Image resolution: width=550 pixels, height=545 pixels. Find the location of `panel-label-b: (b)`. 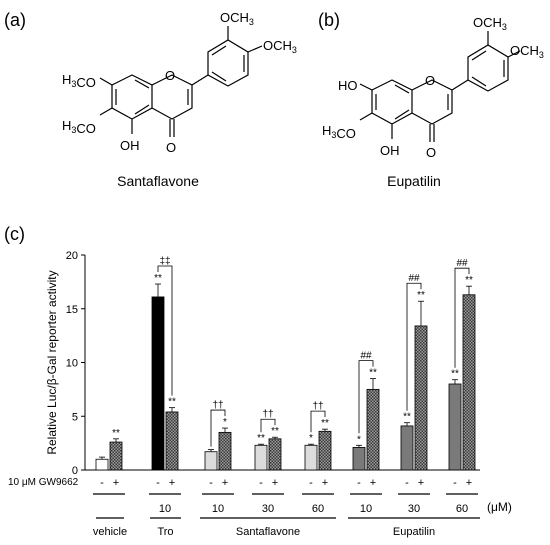

panel-label-b: (b) is located at coordinates (329, 20).